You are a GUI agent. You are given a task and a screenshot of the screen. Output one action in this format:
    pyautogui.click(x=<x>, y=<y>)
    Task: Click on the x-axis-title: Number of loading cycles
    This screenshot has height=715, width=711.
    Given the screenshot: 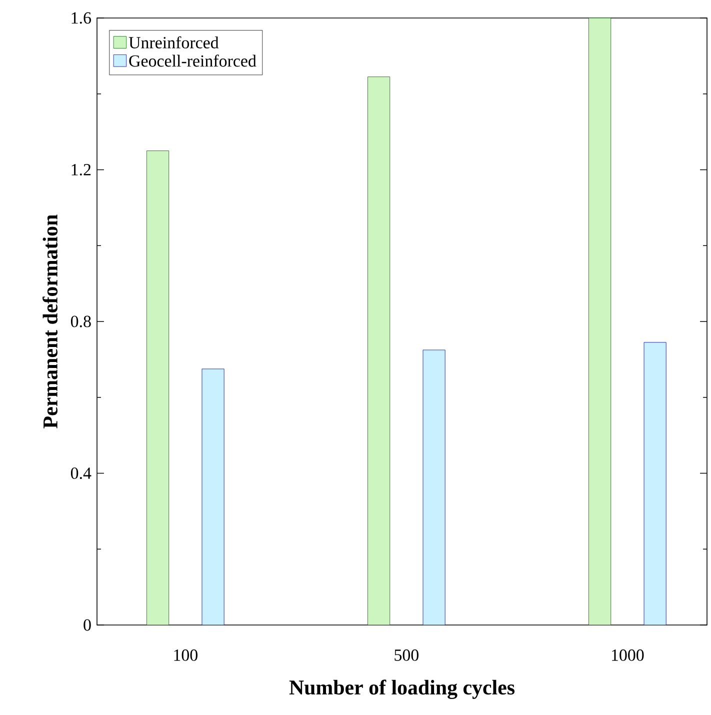 What is the action you would take?
    pyautogui.click(x=402, y=690)
    